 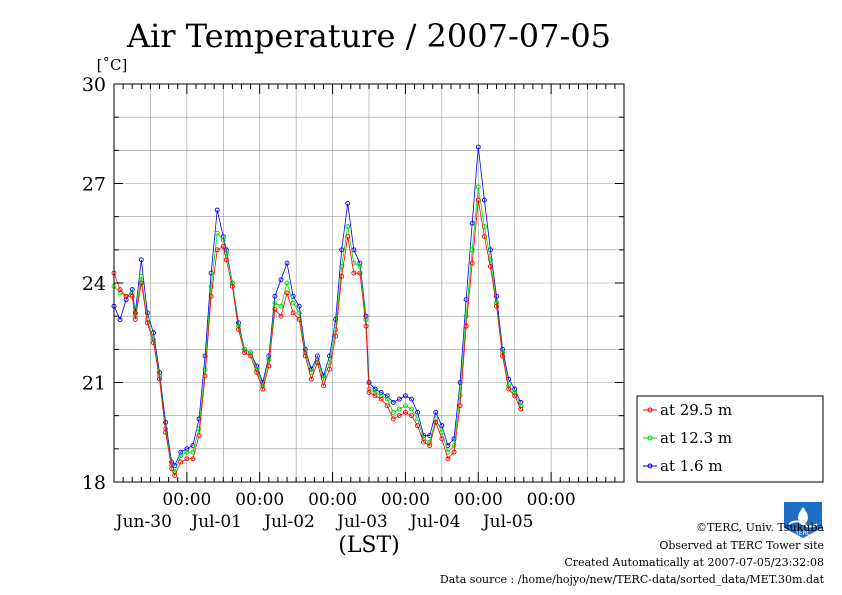 What do you see at coordinates (369, 545) in the screenshot?
I see `x-axis-label: (LST)` at bounding box center [369, 545].